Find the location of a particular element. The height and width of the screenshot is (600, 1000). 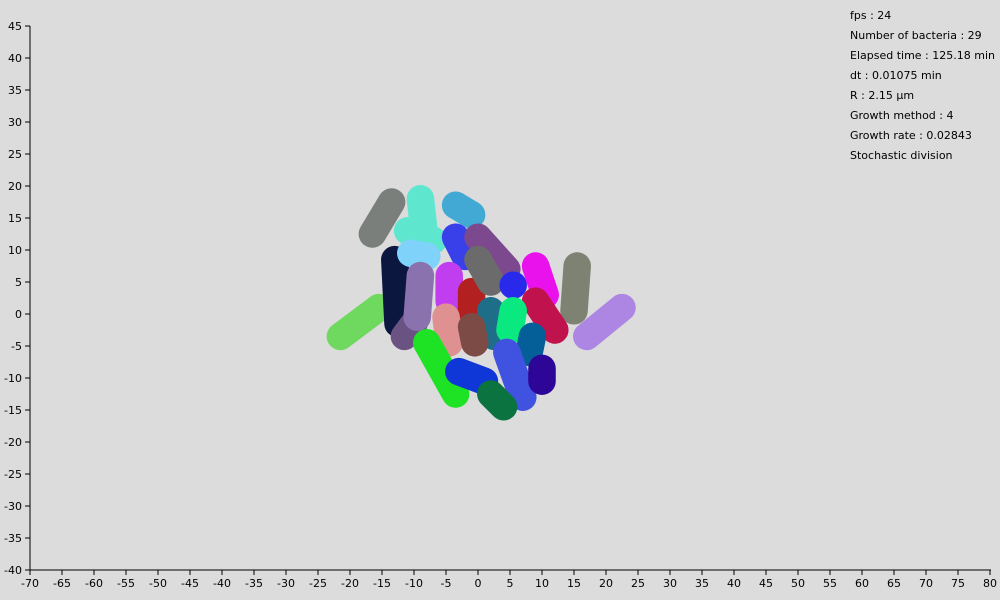

y-tick-label: -5 is located at coordinates (16, 346).